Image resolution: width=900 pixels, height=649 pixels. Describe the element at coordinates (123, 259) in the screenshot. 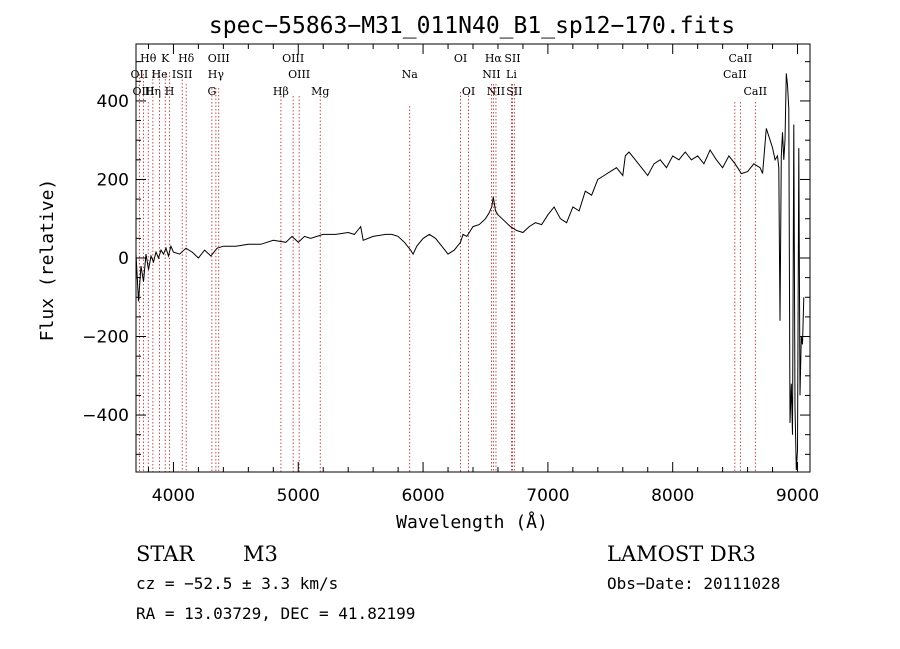

I see `y-tick-label: 0` at that location.